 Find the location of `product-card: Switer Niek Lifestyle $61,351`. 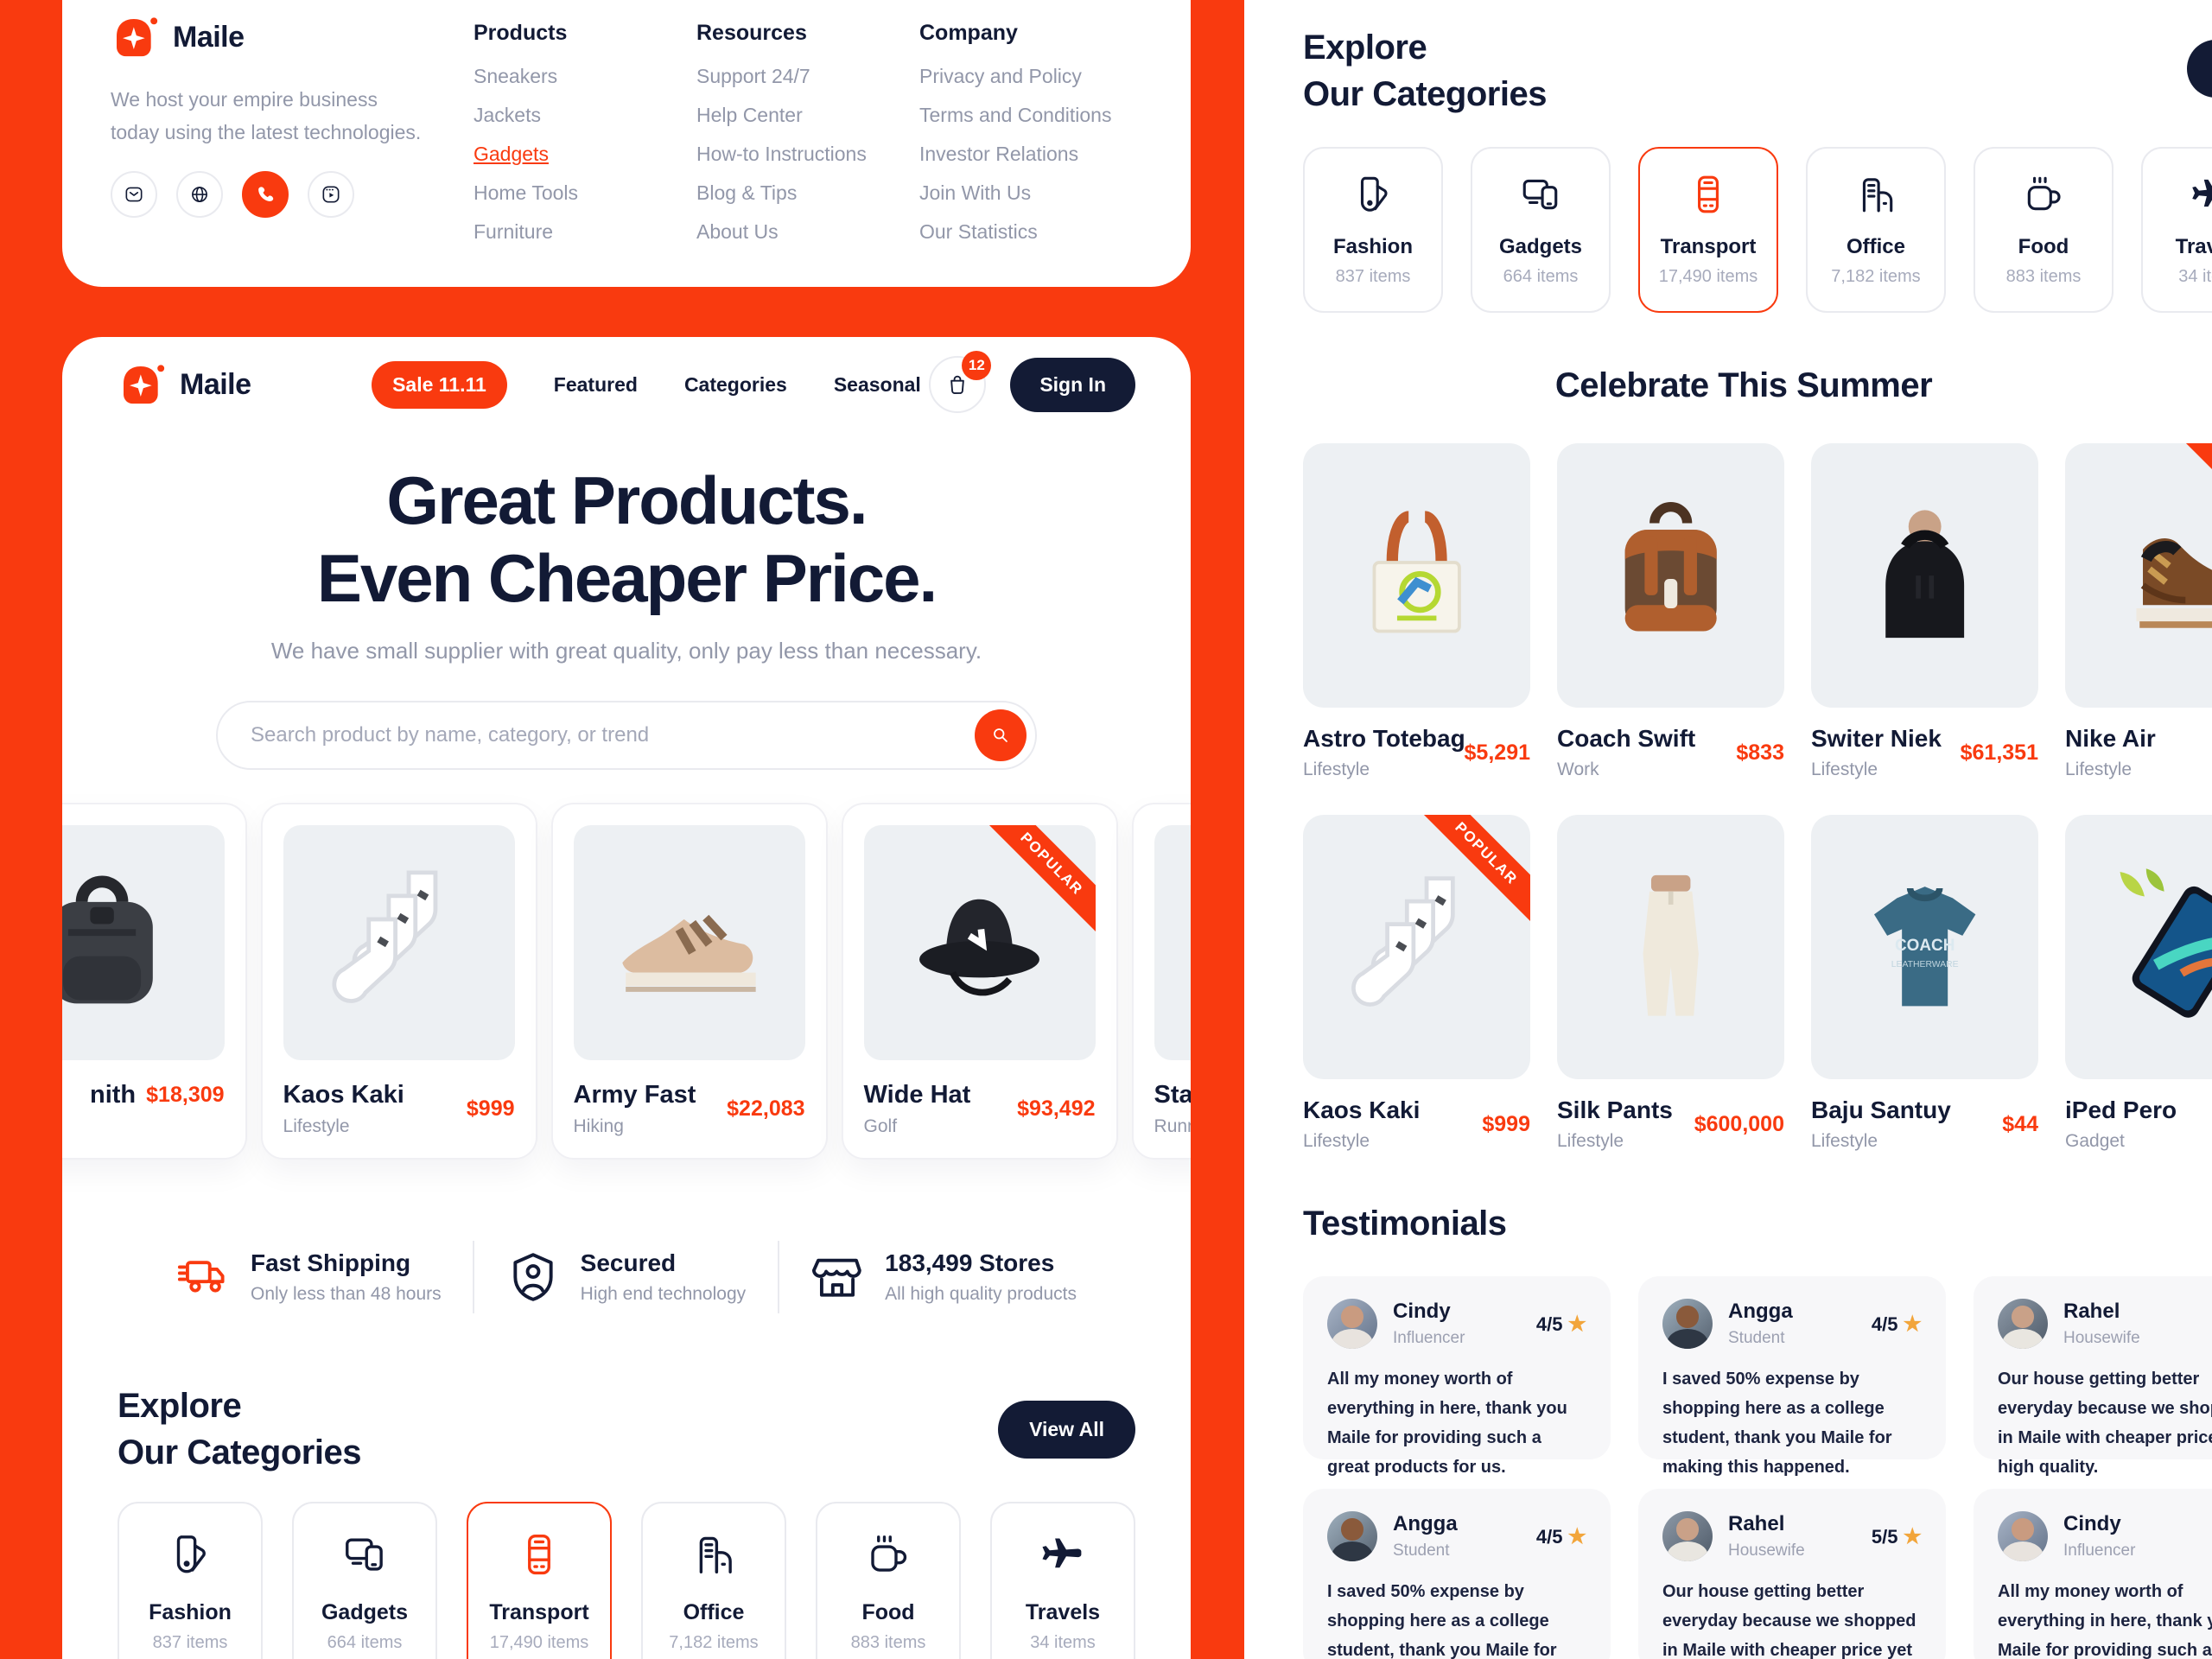

product-card: Switer Niek Lifestyle $61,351 is located at coordinates (1924, 611).